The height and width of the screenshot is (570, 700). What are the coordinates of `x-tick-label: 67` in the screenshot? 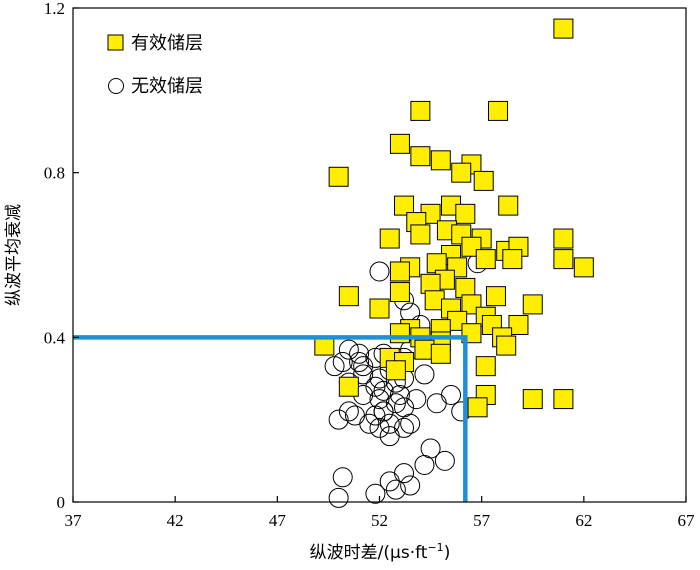 It's located at (687, 520).